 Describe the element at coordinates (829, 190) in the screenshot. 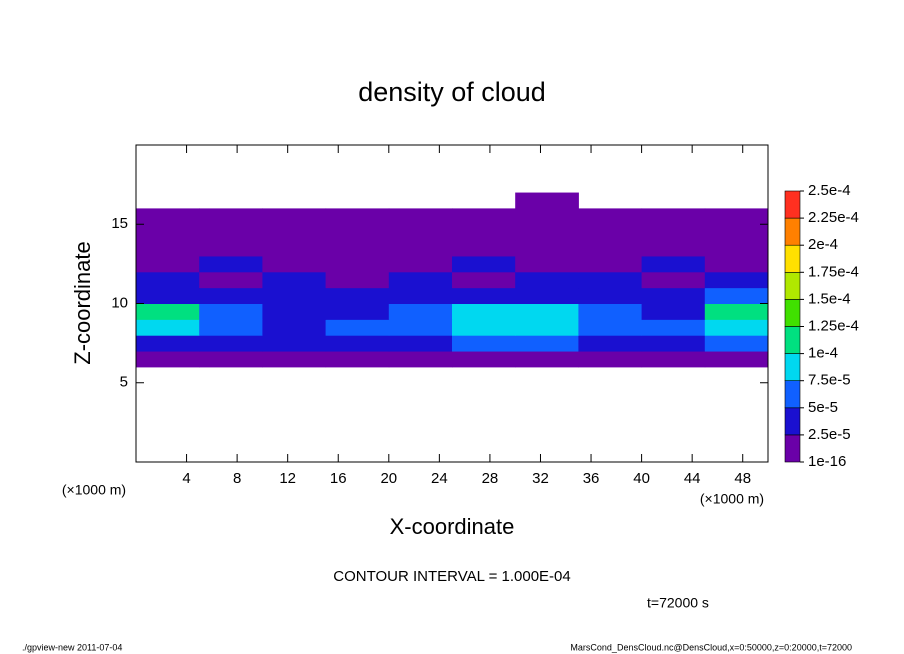

I see `colorbar-label: 2.5e-4` at that location.